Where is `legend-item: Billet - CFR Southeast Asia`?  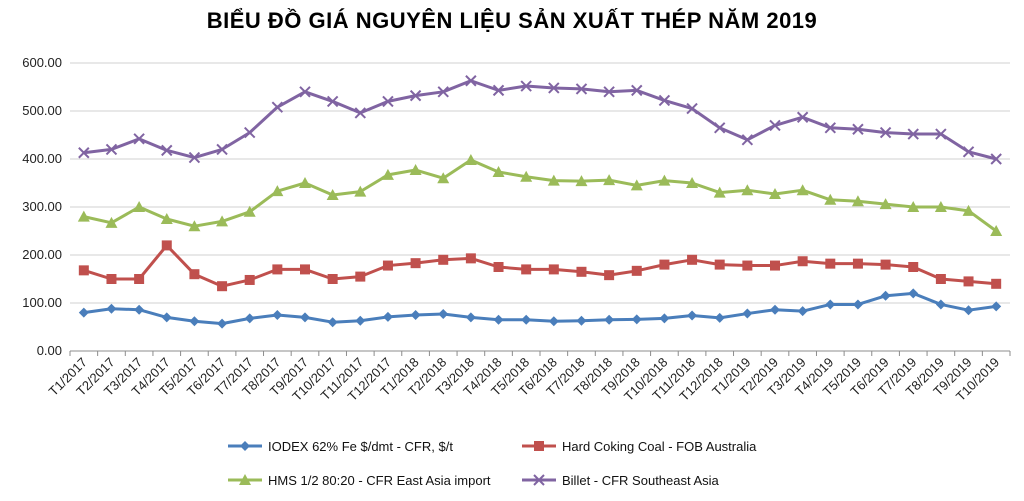
legend-item: Billet - CFR Southeast Asia is located at coordinates (621, 480).